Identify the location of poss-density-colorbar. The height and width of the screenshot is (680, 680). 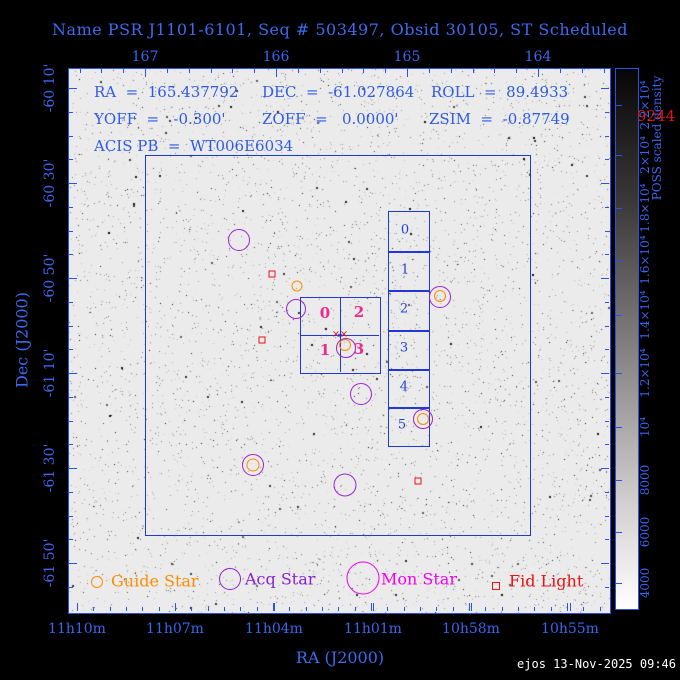
(627, 339).